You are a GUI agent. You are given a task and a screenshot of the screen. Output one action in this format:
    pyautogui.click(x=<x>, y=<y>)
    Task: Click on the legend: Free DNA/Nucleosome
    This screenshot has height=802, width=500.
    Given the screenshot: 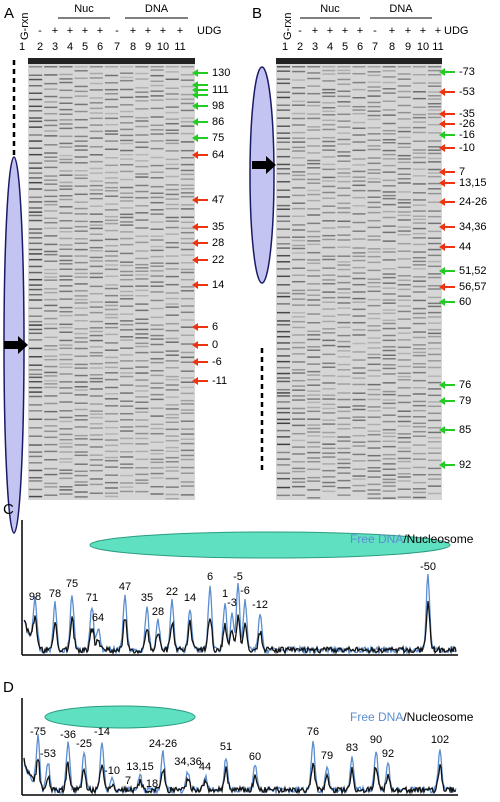 What is the action you would take?
    pyautogui.click(x=412, y=539)
    